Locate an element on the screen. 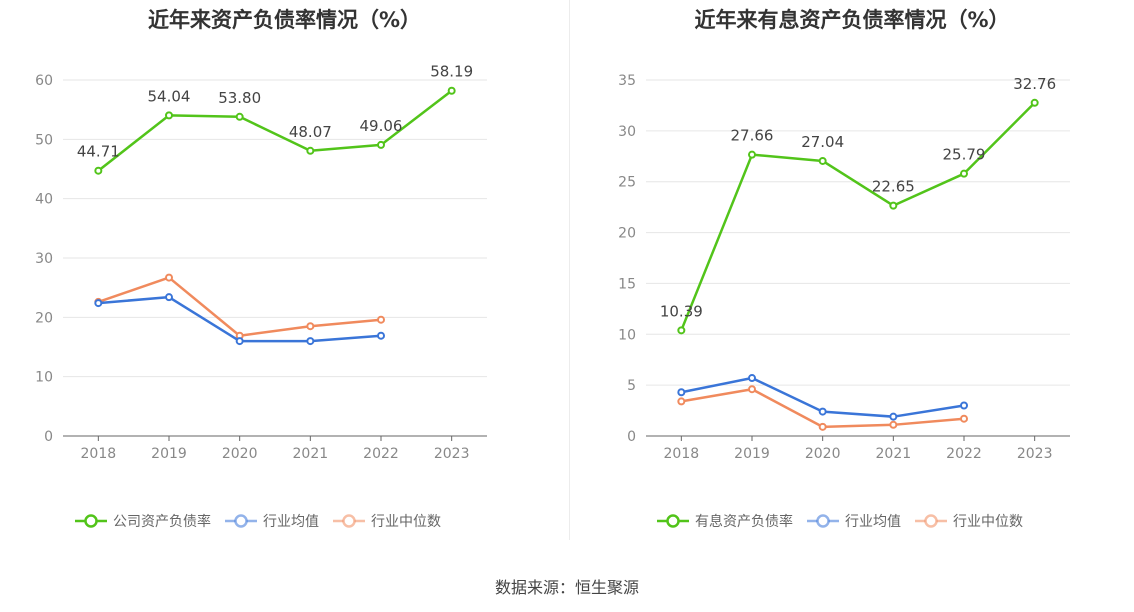 The height and width of the screenshot is (612, 1134). data-label: 32.76 is located at coordinates (1034, 84).